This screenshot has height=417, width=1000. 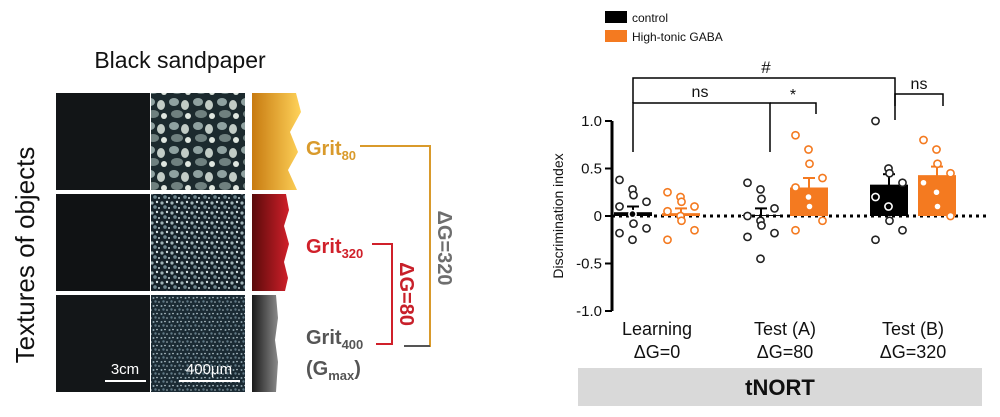 I want to click on sig-bracket: *, so click(x=793, y=100).